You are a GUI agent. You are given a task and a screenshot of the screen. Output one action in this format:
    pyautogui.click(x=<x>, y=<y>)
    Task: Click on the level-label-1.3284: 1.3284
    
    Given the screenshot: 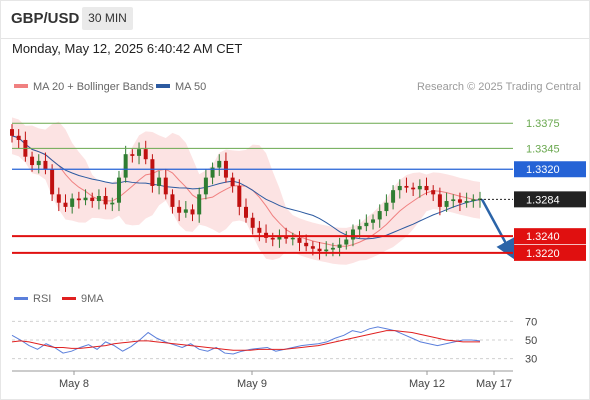 What is the action you would take?
    pyautogui.click(x=543, y=200)
    